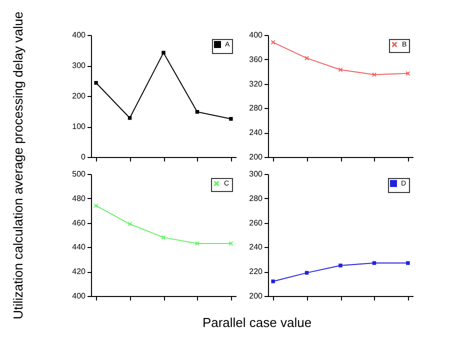 The width and height of the screenshot is (474, 350). What do you see at coordinates (256, 83) in the screenshot?
I see `y-tick-label: 320` at bounding box center [256, 83].